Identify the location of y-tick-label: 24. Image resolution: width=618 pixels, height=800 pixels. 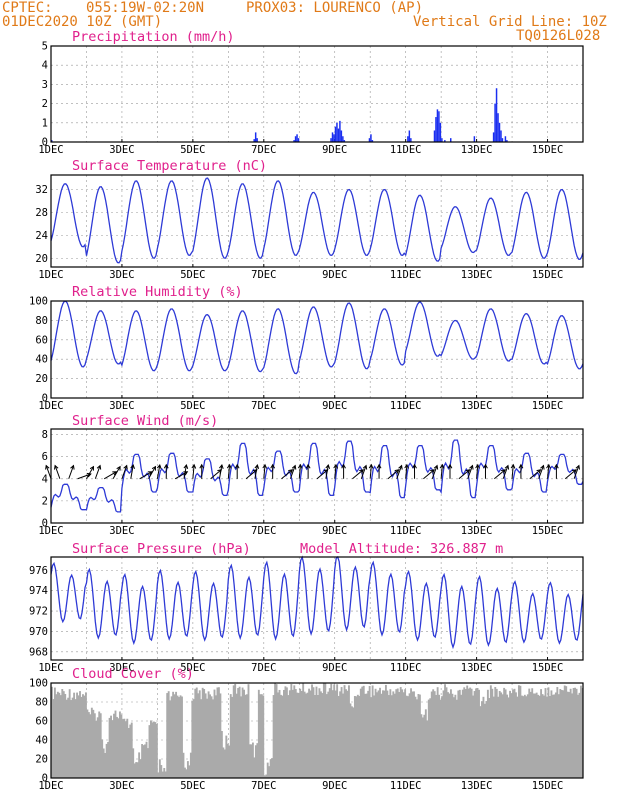
(41, 236).